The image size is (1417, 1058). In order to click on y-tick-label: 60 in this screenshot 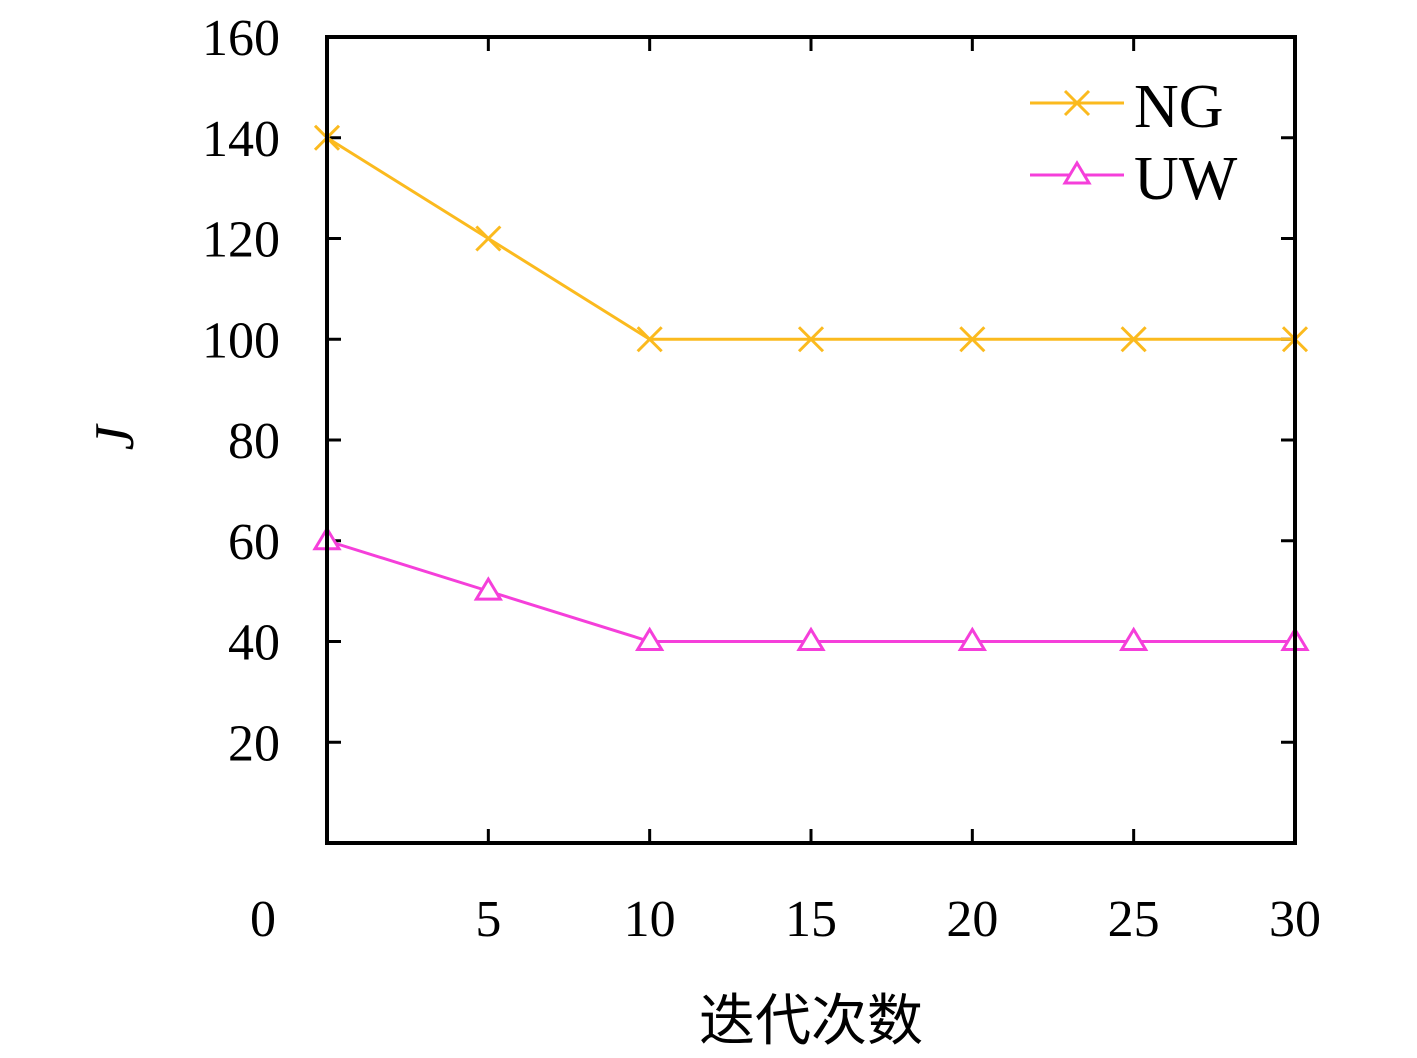, I will do `click(254, 542)`.